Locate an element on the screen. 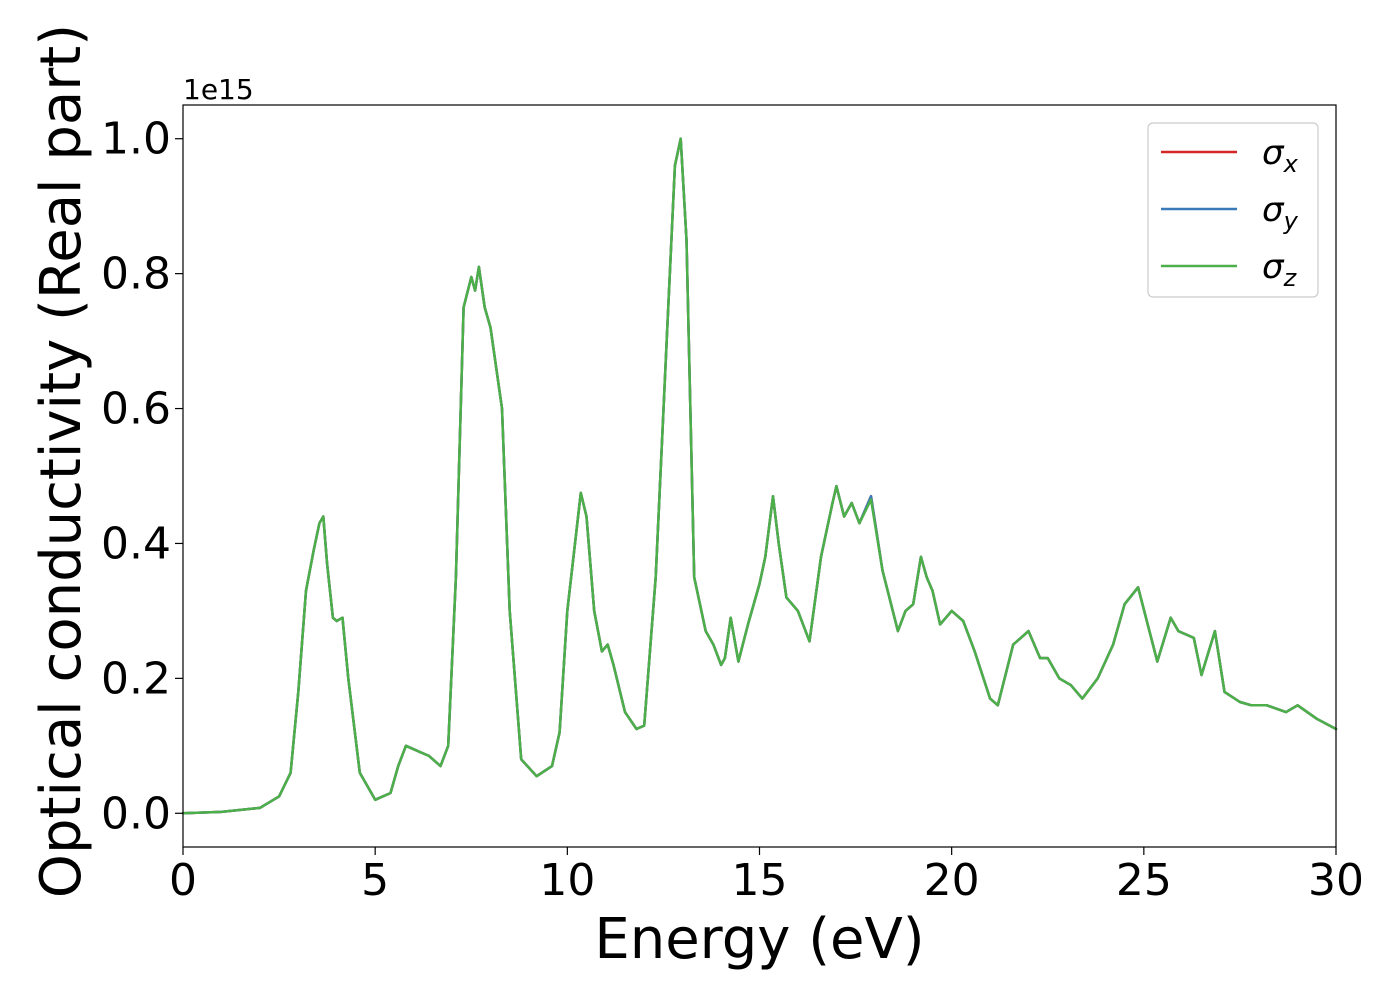  x-tick-label: 20 is located at coordinates (952, 880).